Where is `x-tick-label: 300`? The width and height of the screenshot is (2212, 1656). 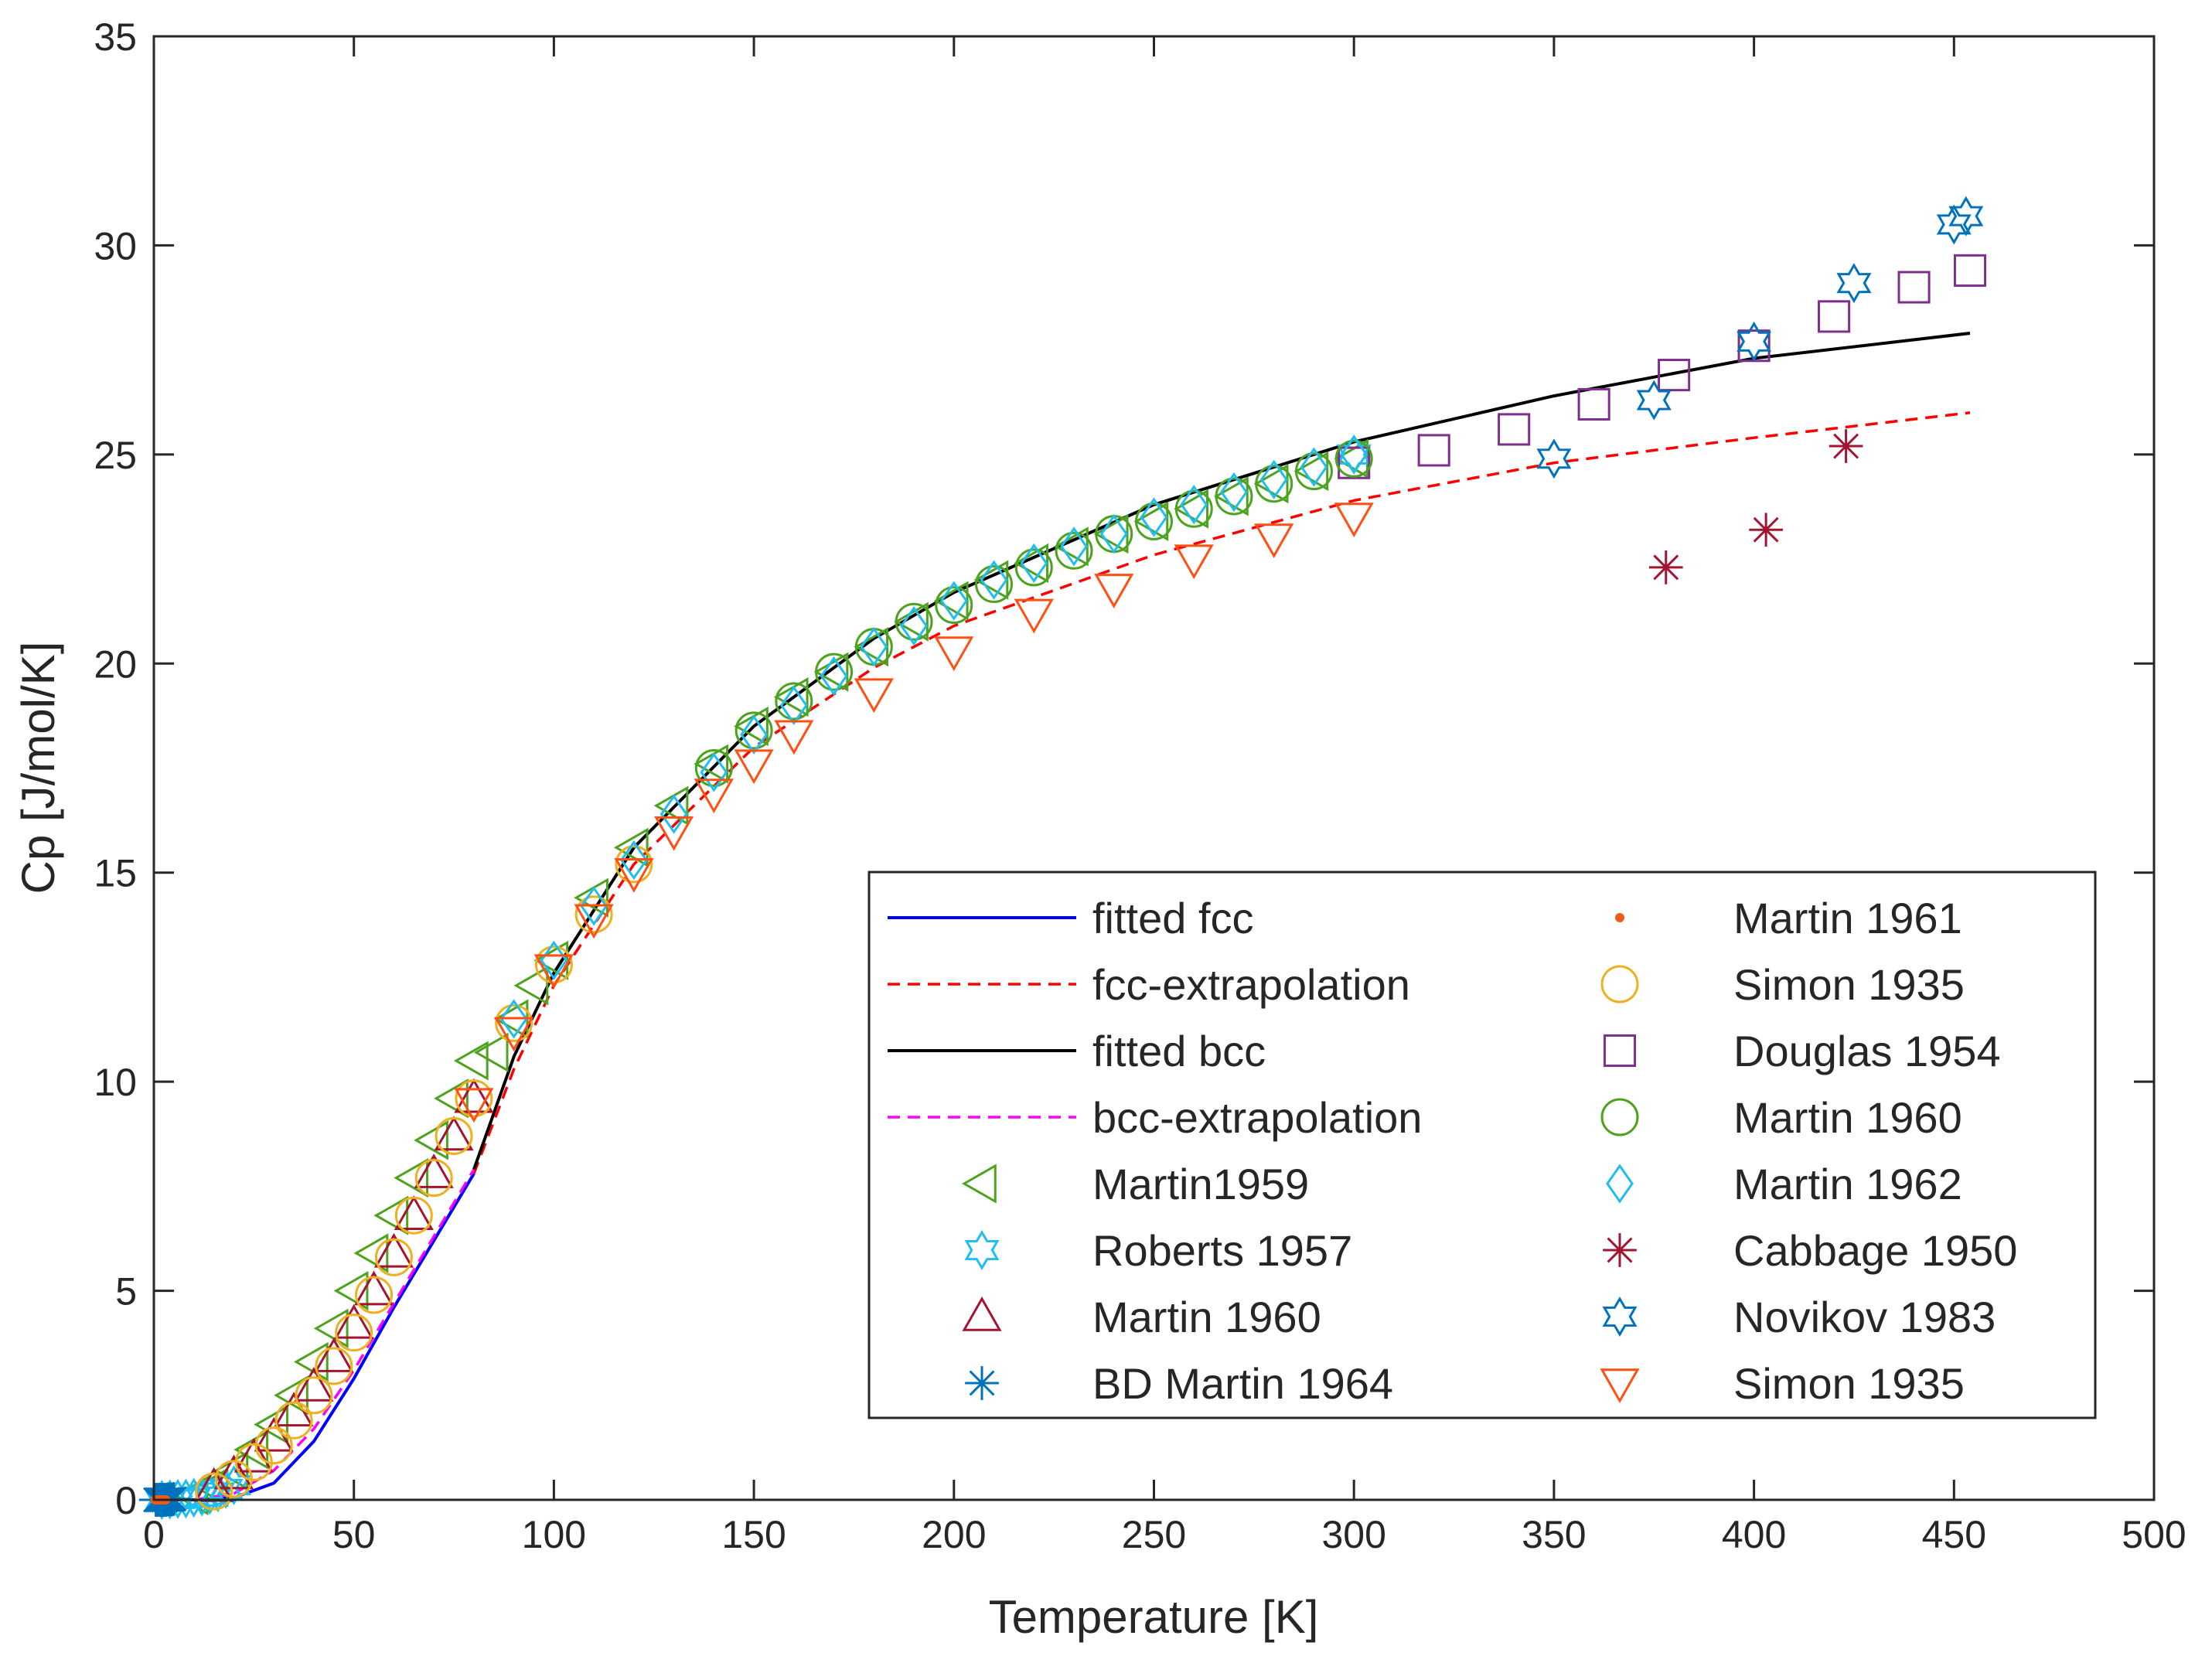 x-tick-label: 300 is located at coordinates (1353, 1534).